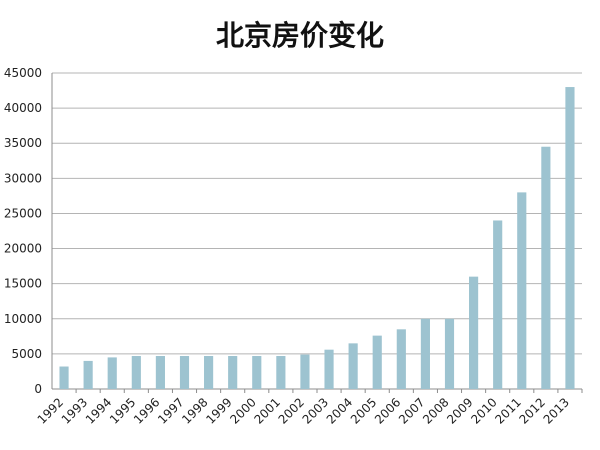  I want to click on x-tick-label: 2004, so click(339, 410).